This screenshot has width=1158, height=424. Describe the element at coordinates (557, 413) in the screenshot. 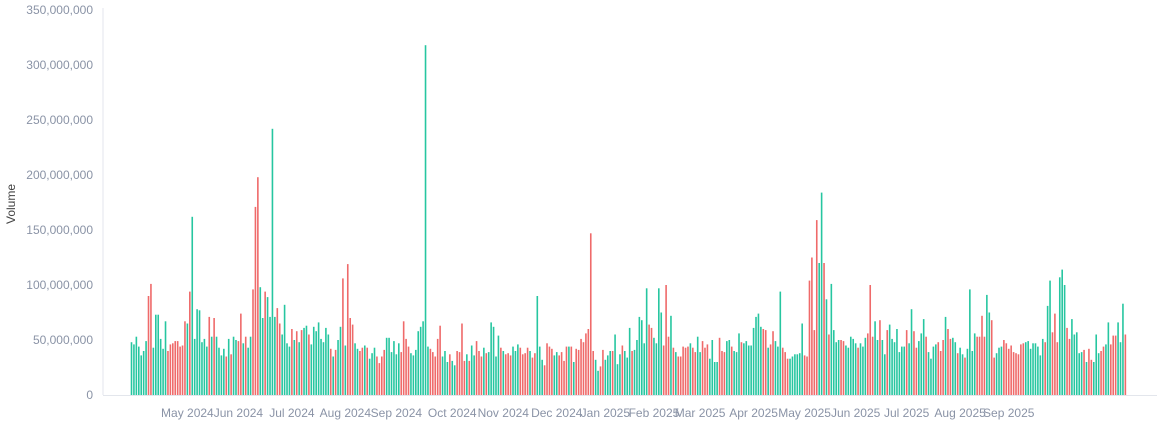

I see `x-tick-label: Dec 2024` at that location.